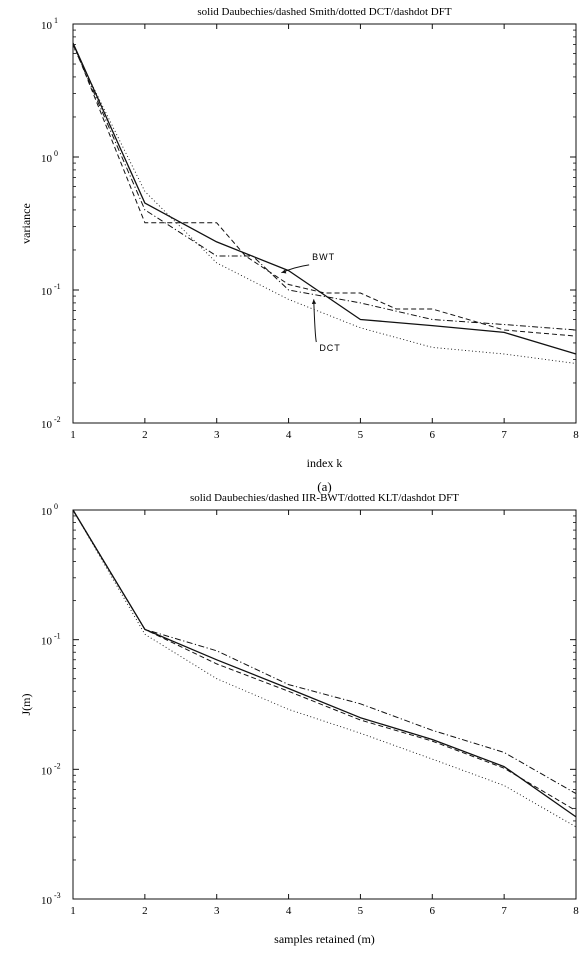  Describe the element at coordinates (315, 321) in the screenshot. I see `annotation-arrow` at that location.